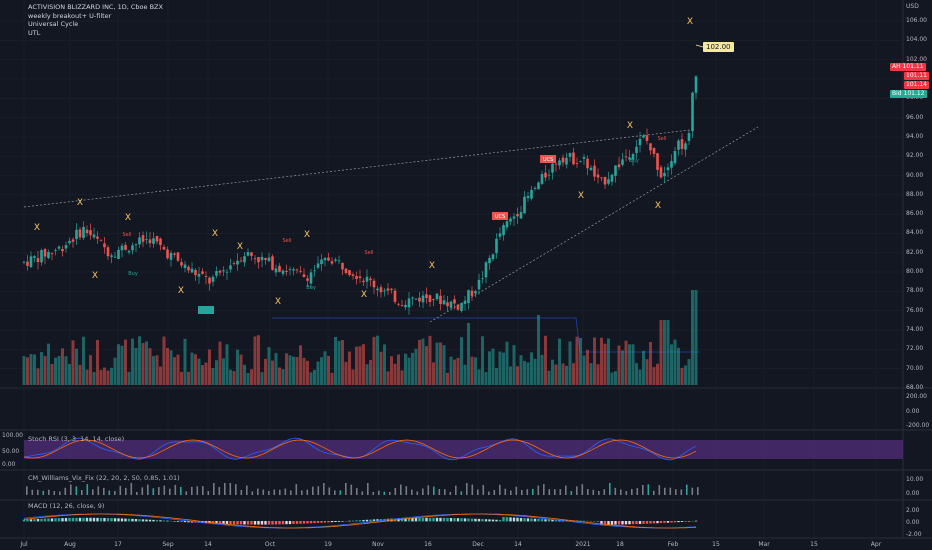 This screenshot has height=550, width=932. What do you see at coordinates (360, 521) in the screenshot?
I see `macd-line` at bounding box center [360, 521].